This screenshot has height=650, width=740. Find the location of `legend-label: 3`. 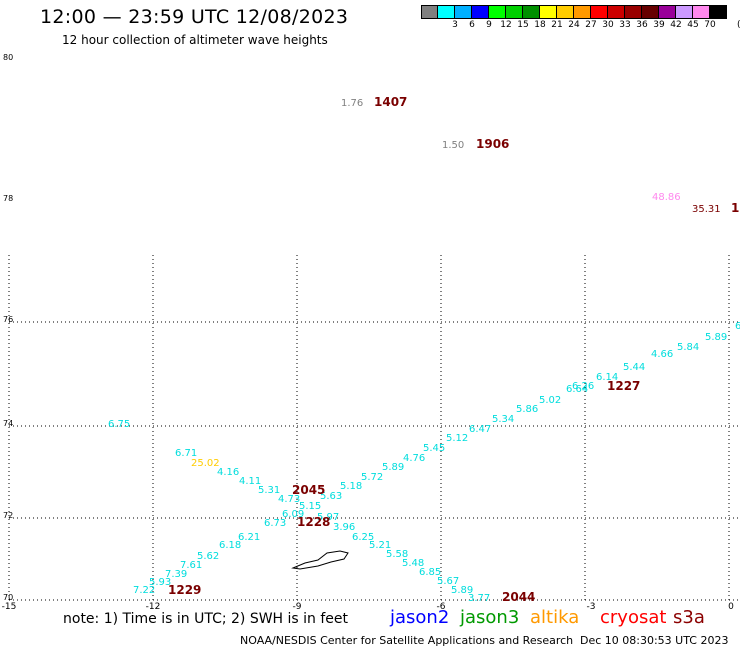

legend-label: 3 is located at coordinates (455, 25).